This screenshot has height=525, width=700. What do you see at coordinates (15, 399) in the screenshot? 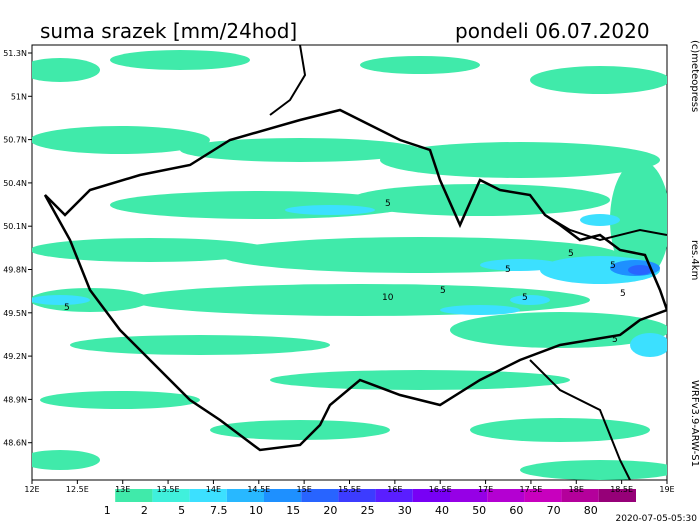
I see `lat-tick-label: 48.9N` at bounding box center [15, 399].